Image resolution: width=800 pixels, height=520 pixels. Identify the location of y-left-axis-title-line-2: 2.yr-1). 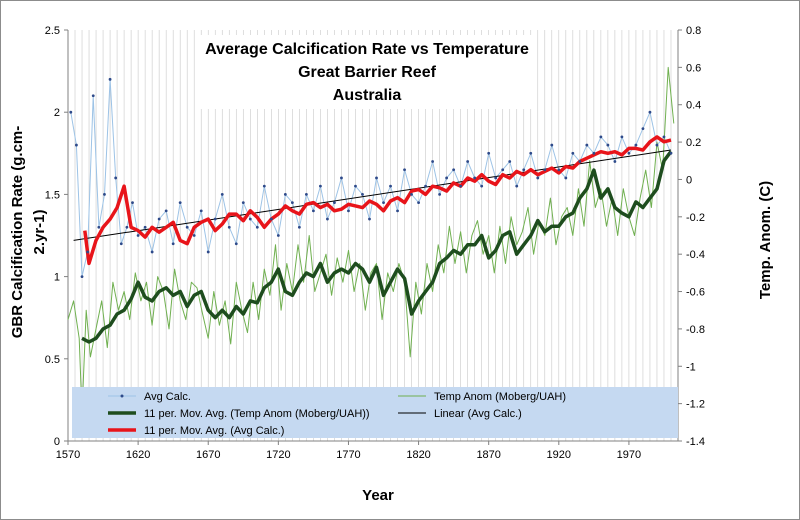
(39, 231).